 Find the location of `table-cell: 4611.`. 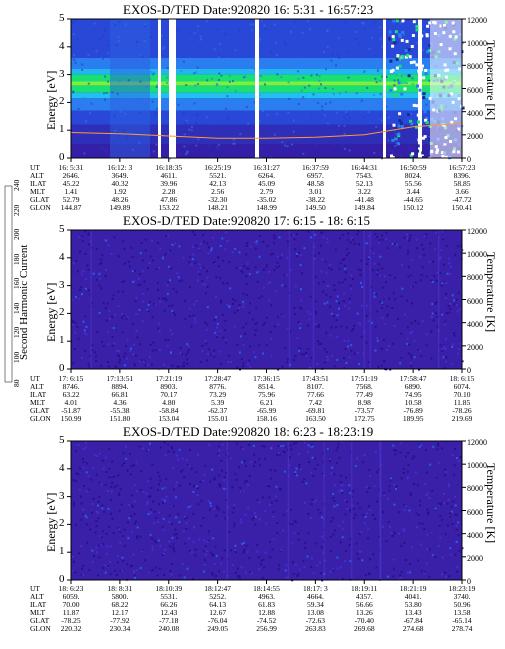

table-cell: 4611. is located at coordinates (169, 175).